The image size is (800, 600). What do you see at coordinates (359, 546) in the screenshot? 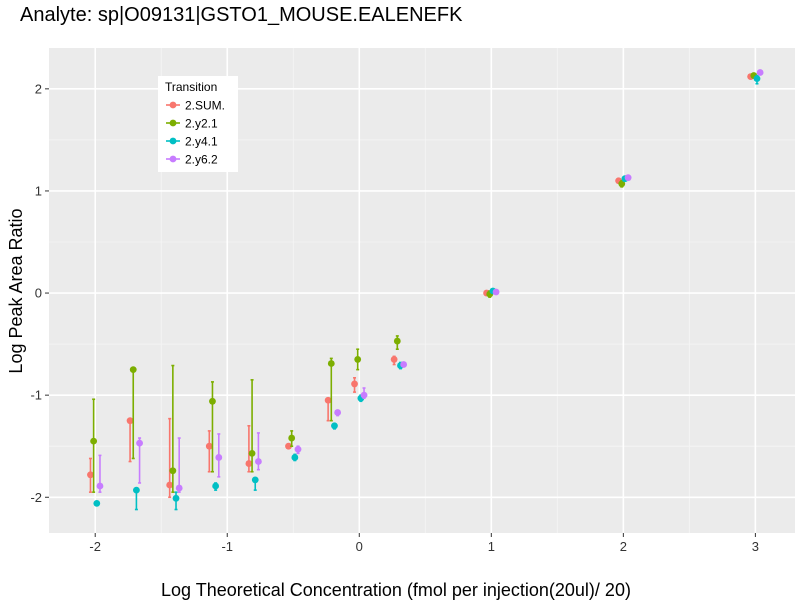
I see `x-tick-label: 0` at bounding box center [359, 546].